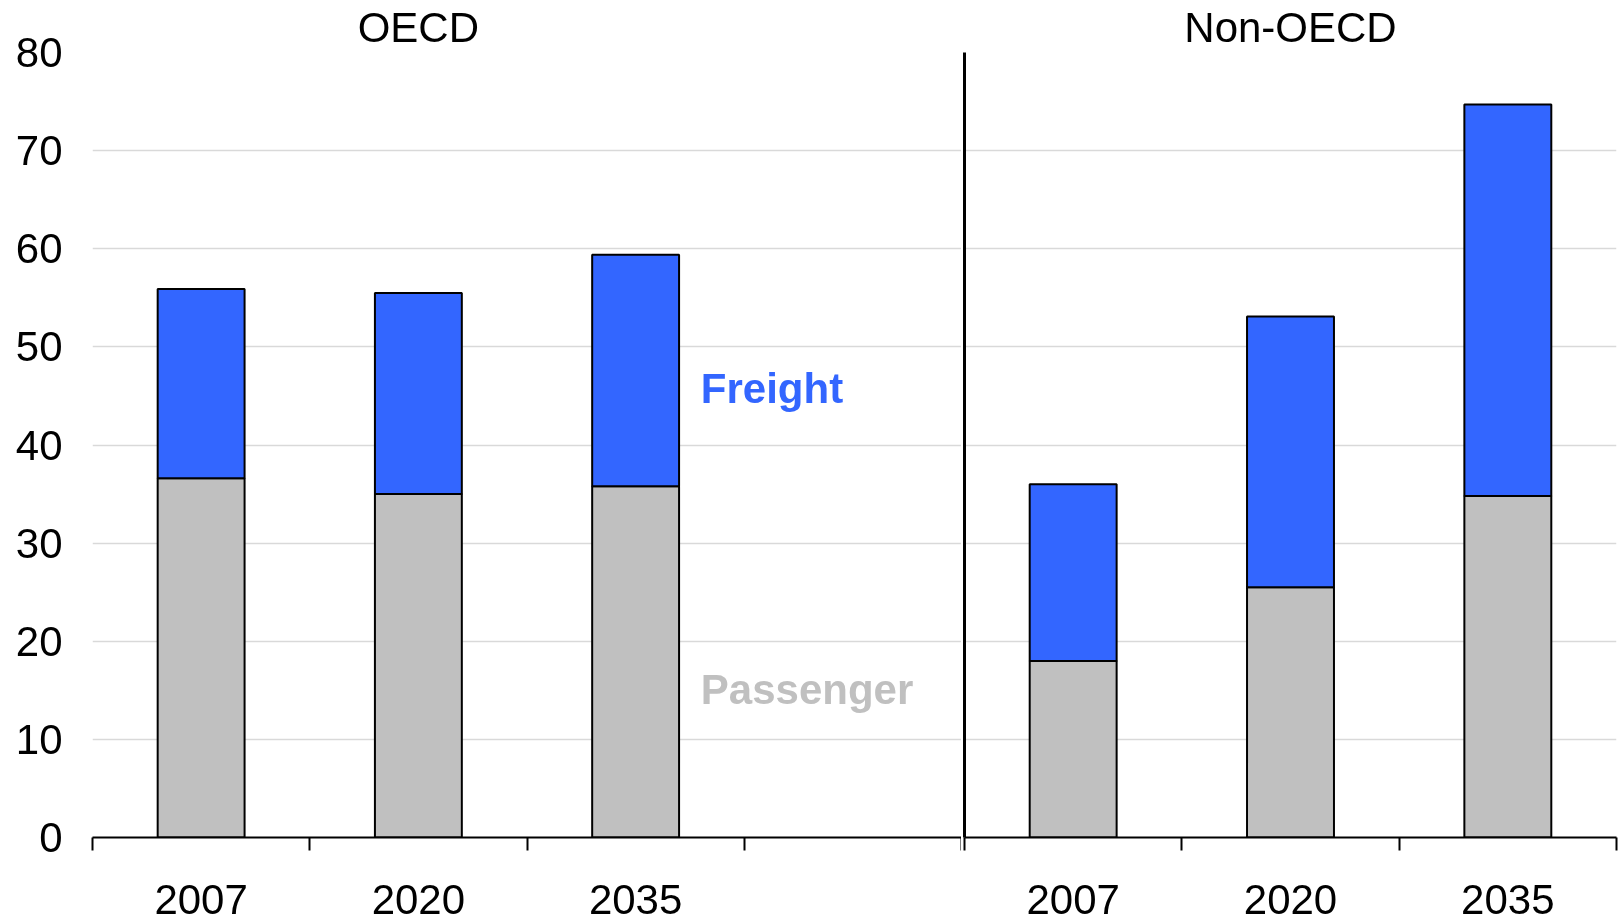 This screenshot has width=1618, height=916. What do you see at coordinates (807, 690) in the screenshot?
I see `series-label: Passenger` at bounding box center [807, 690].